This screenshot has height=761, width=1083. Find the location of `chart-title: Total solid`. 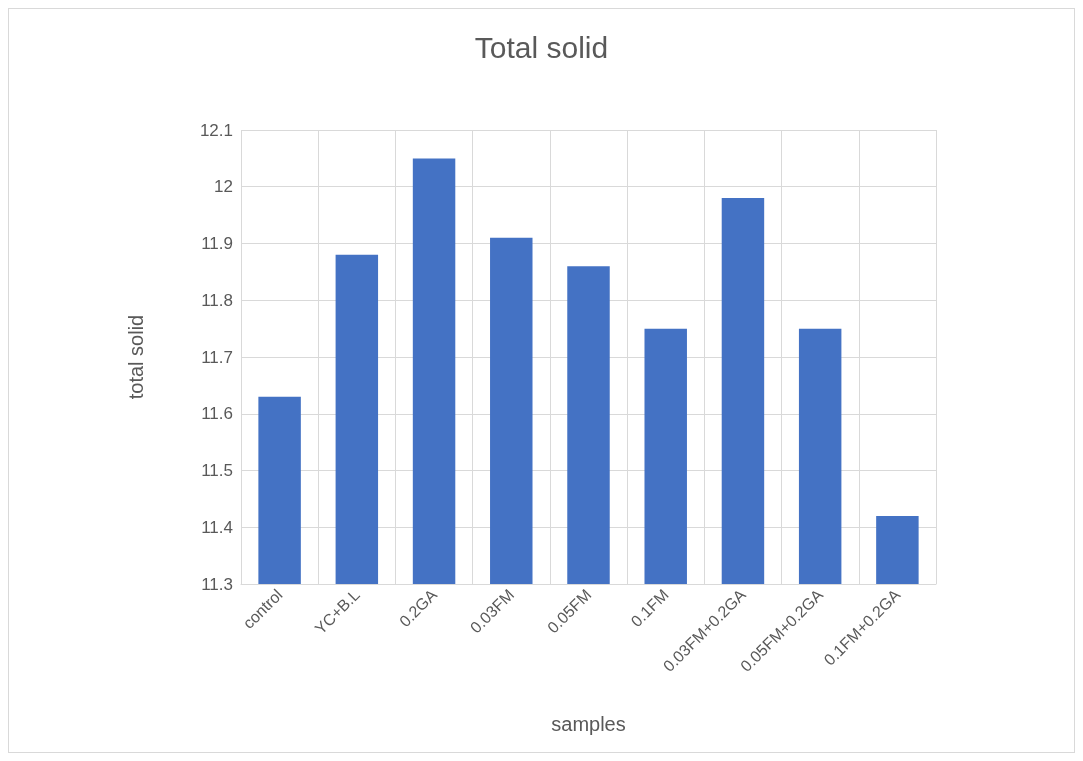

chart-title: Total solid is located at coordinates (541, 47).